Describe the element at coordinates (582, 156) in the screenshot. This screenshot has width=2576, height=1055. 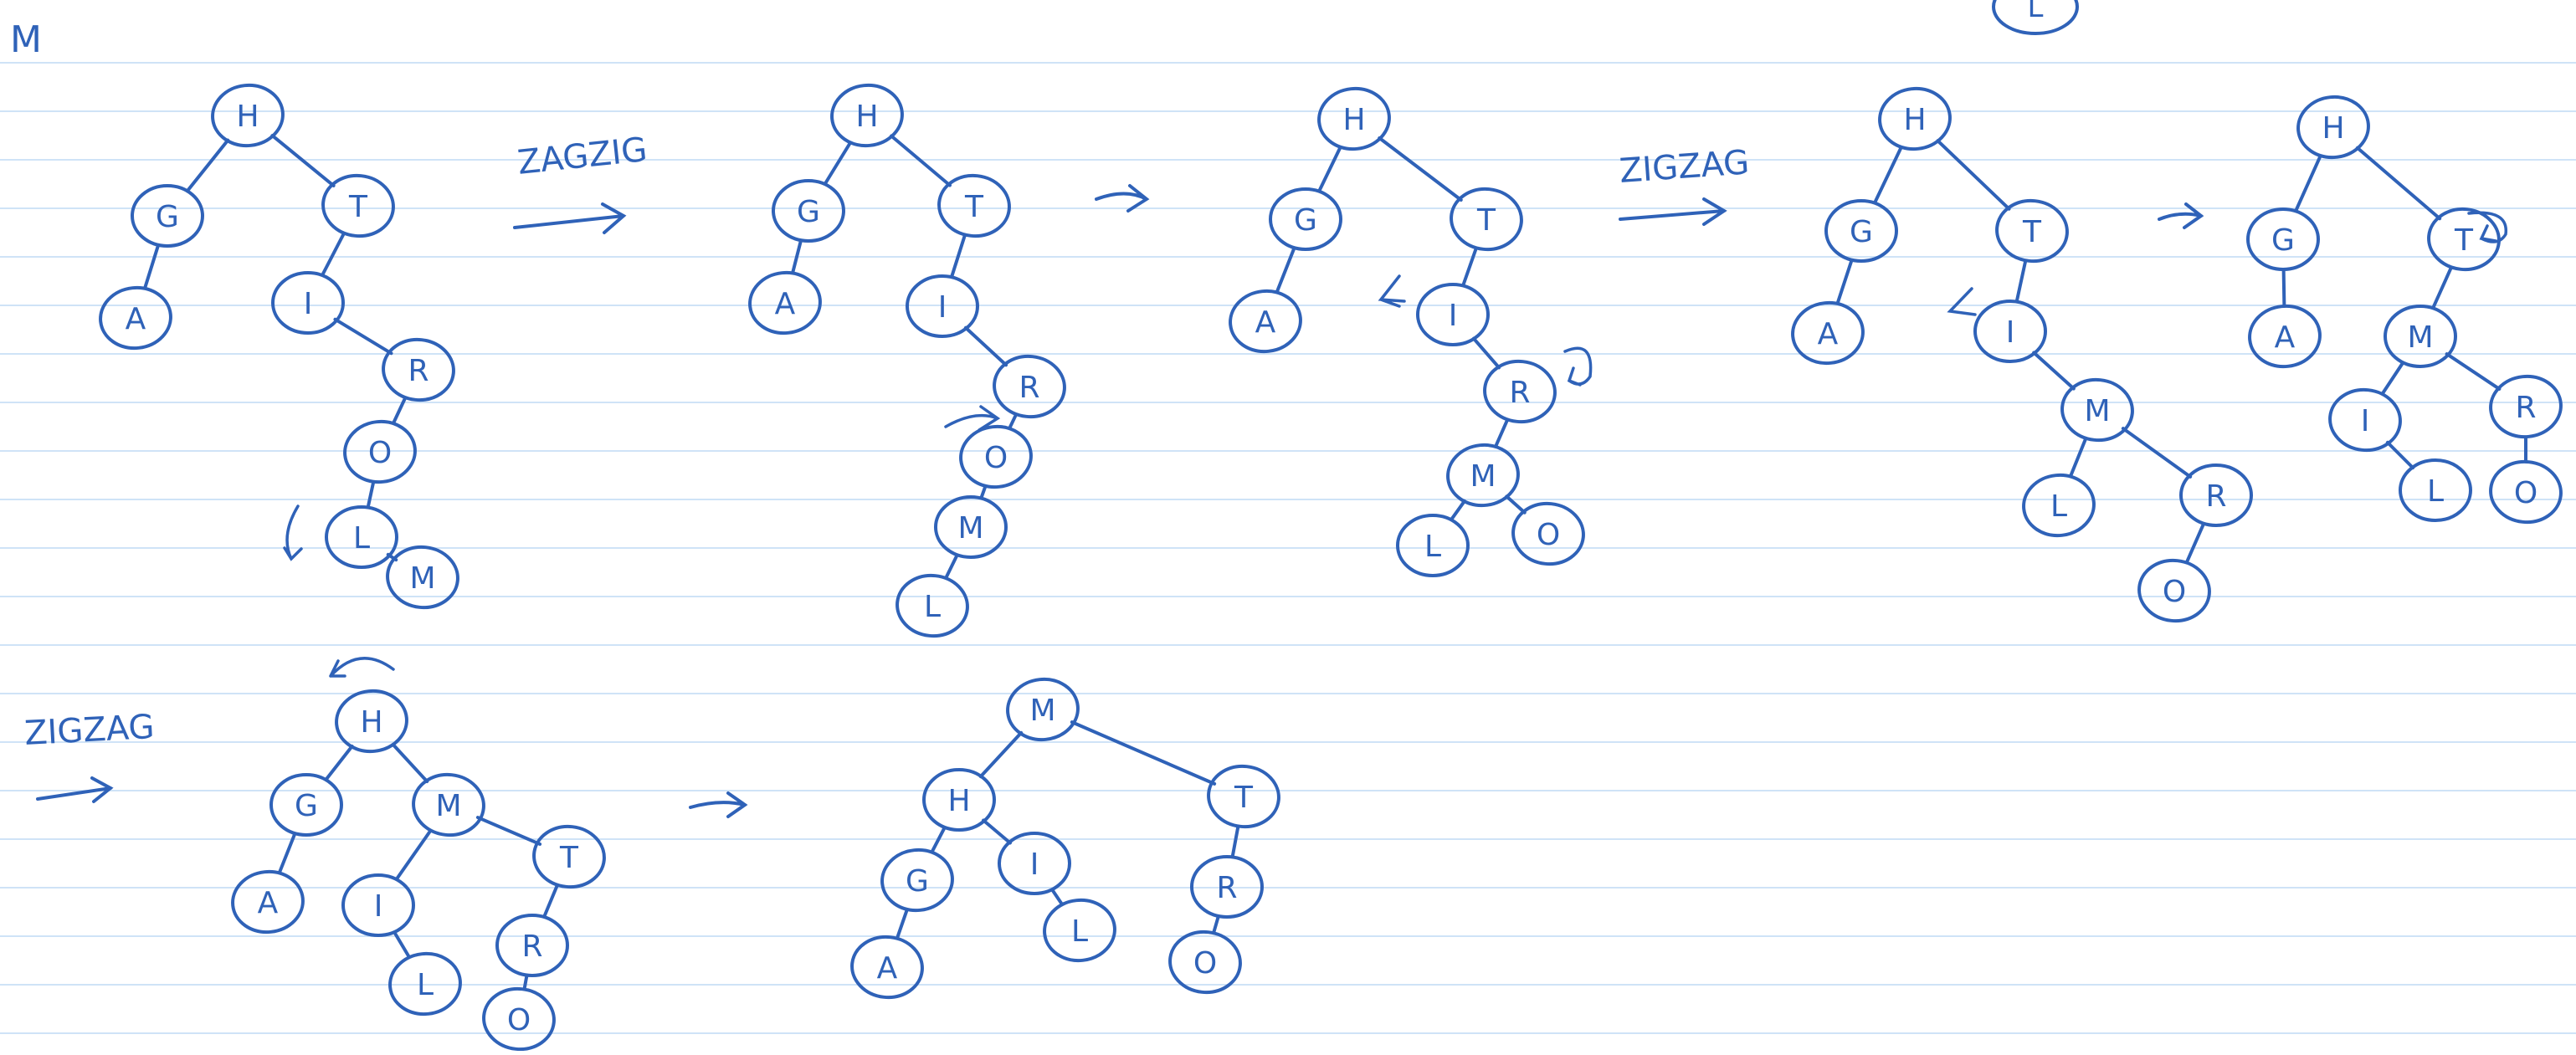
I see `label-zagzig: ZAGZIG` at that location.